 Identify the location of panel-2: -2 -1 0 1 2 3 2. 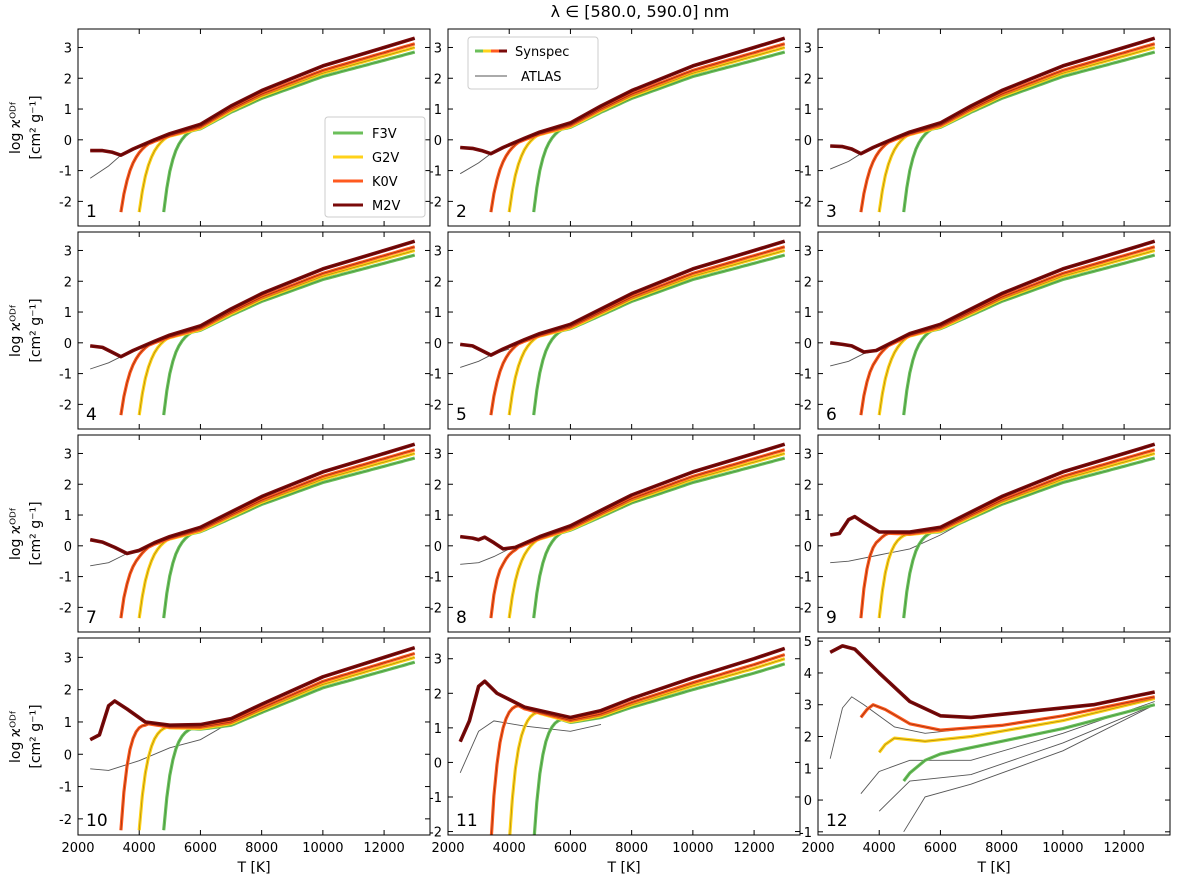
(615, 127).